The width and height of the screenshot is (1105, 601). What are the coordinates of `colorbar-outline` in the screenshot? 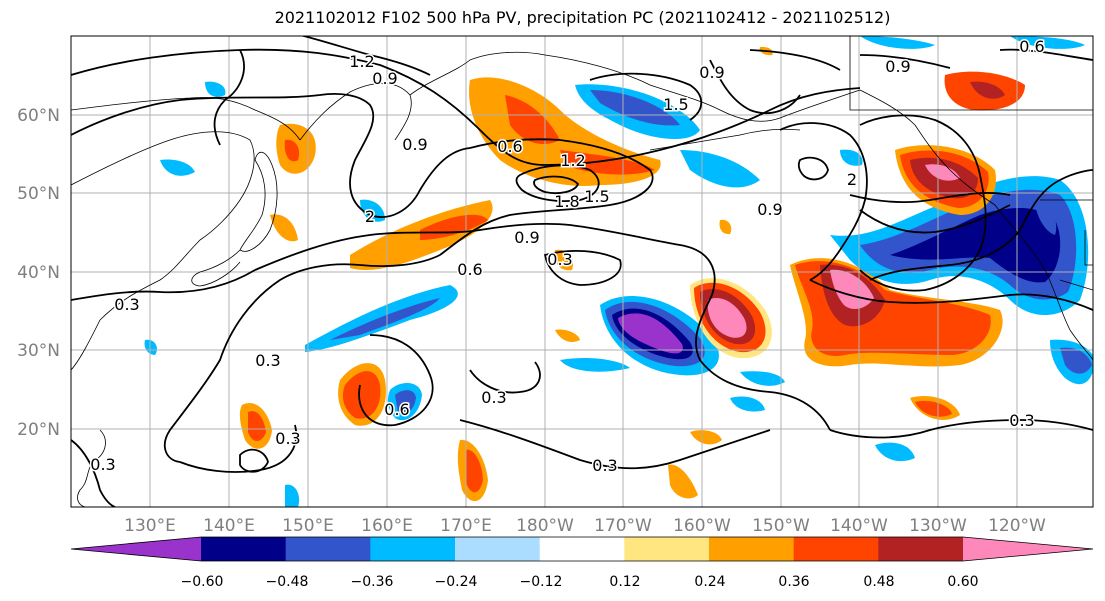 It's located at (582, 549).